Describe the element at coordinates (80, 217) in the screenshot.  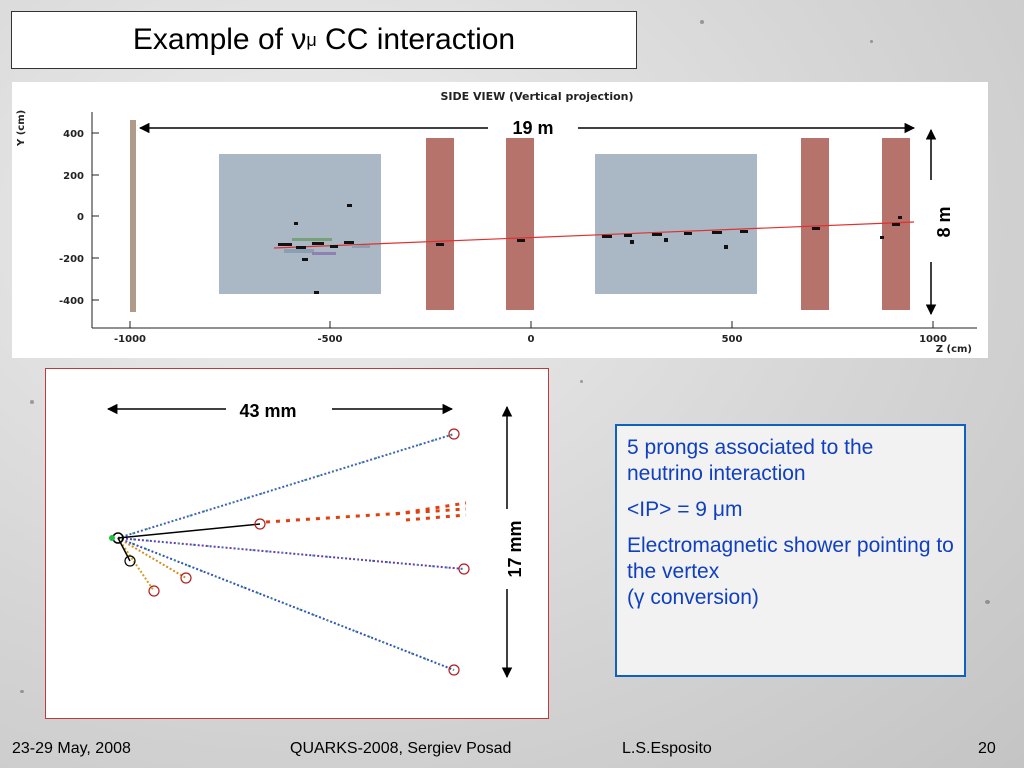
I see `y-tick-label: 0` at that location.